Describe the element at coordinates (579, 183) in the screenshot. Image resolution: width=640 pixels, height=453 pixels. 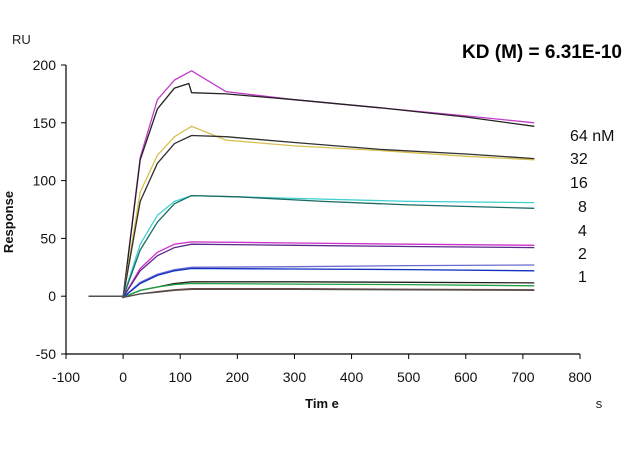
I see `concentration-label-16: 16` at that location.